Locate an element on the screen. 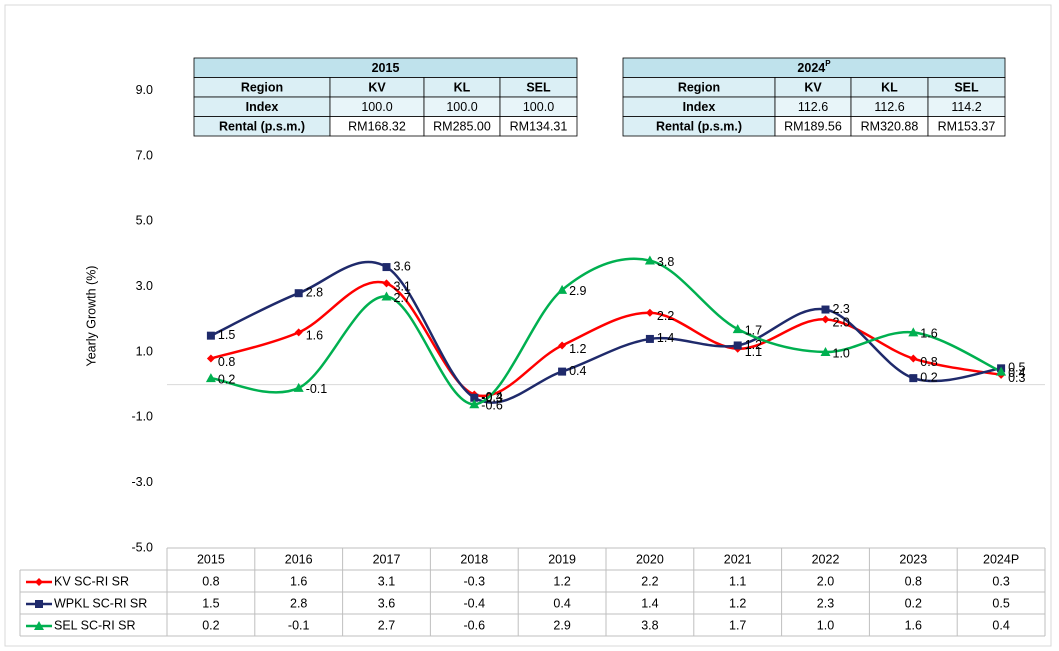 The image size is (1059, 651). series-line is located at coordinates (606, 339).